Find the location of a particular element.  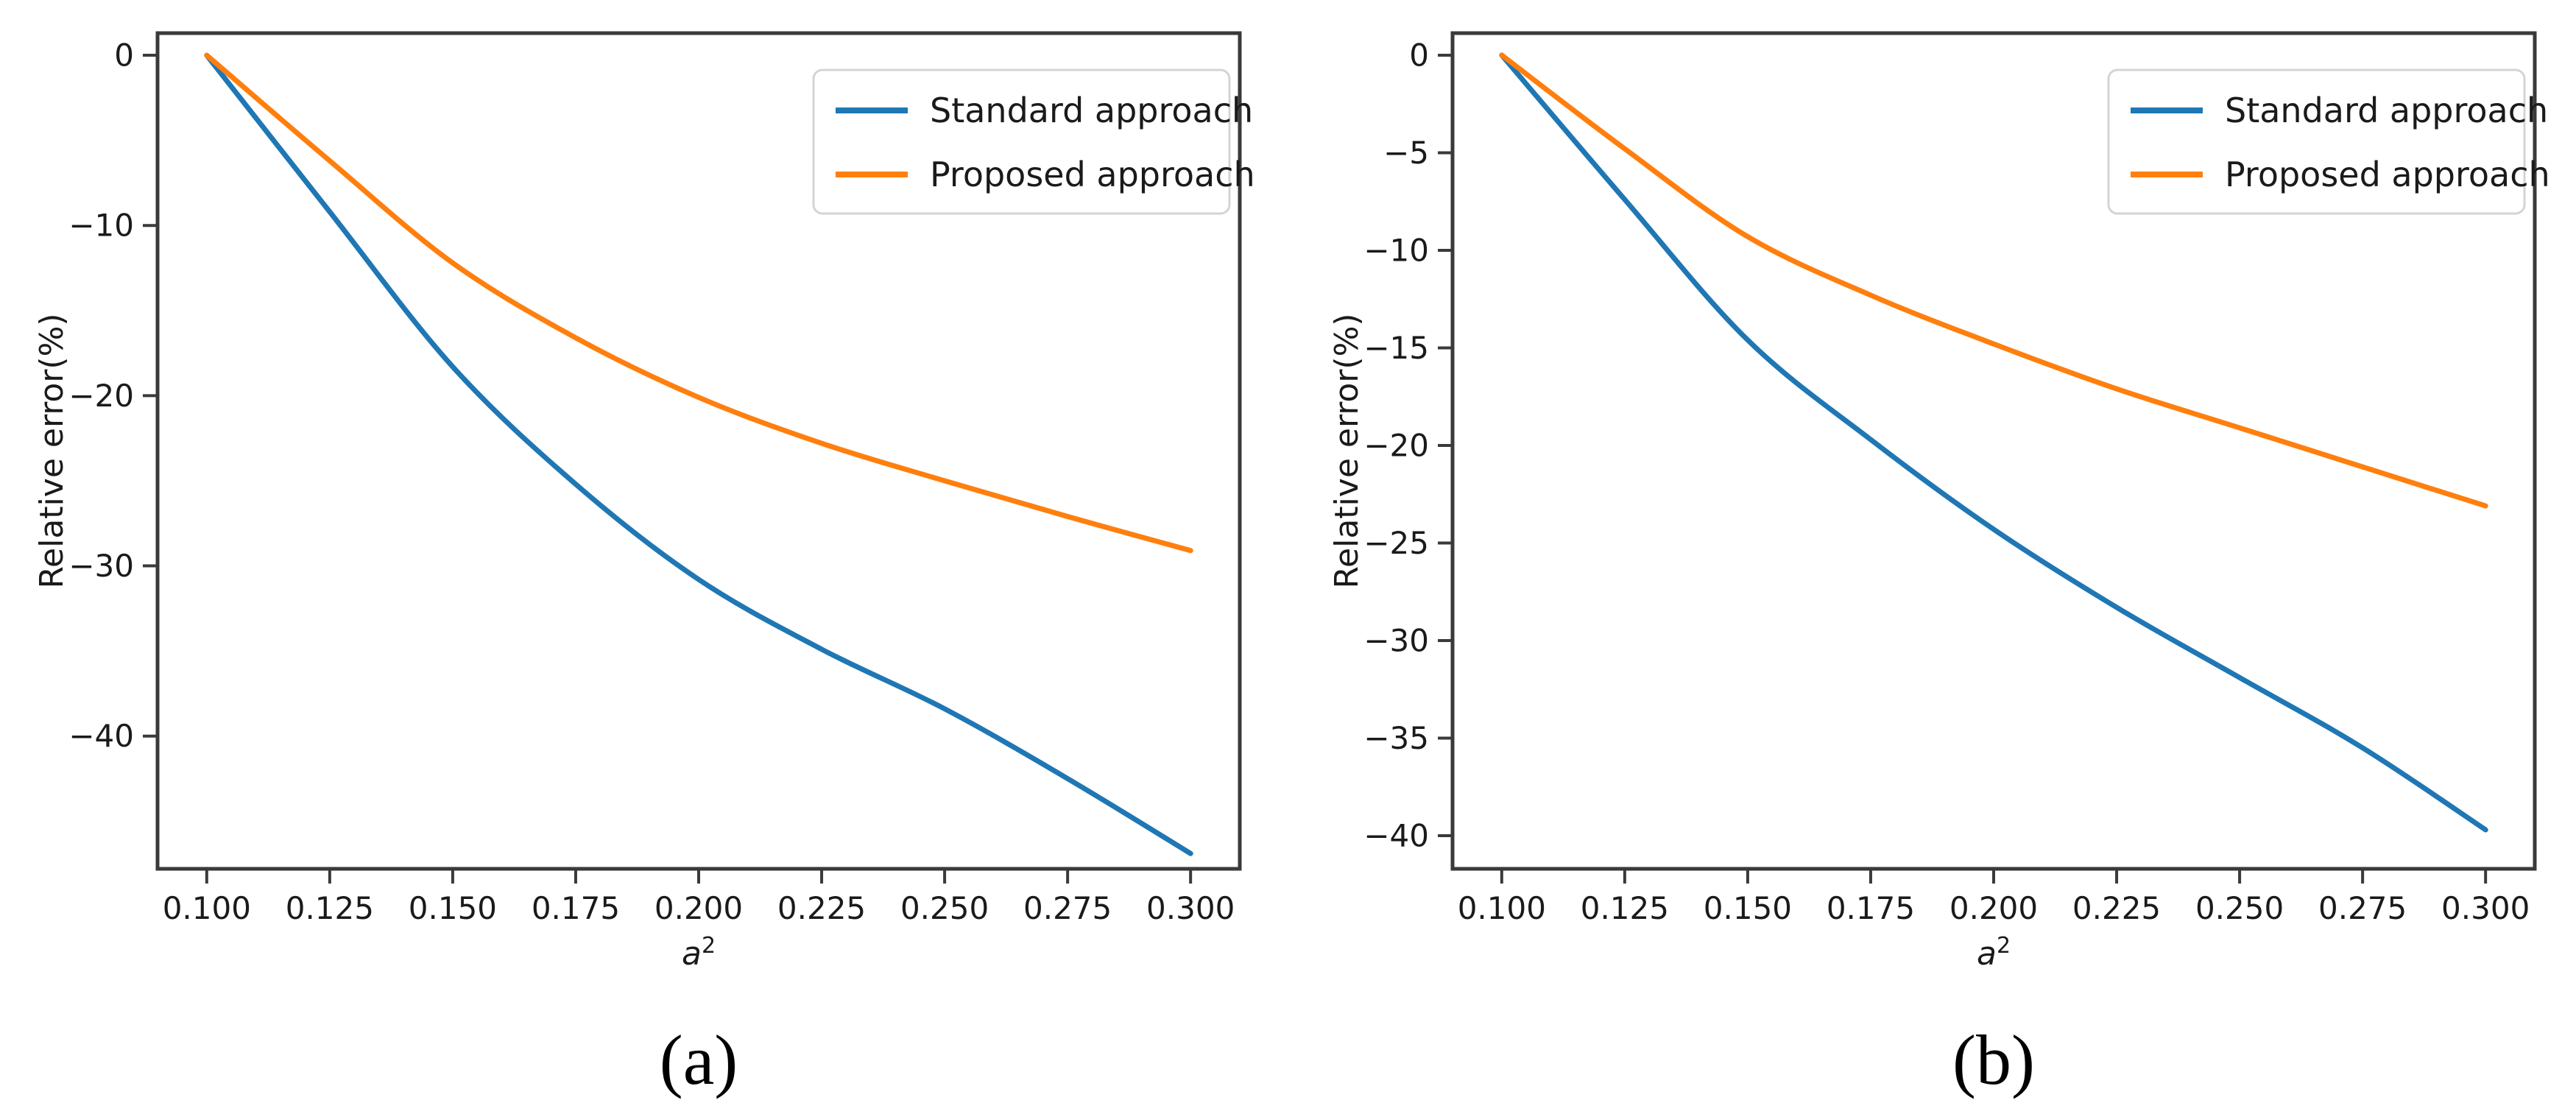

caption-a: (a) is located at coordinates (698, 1059).